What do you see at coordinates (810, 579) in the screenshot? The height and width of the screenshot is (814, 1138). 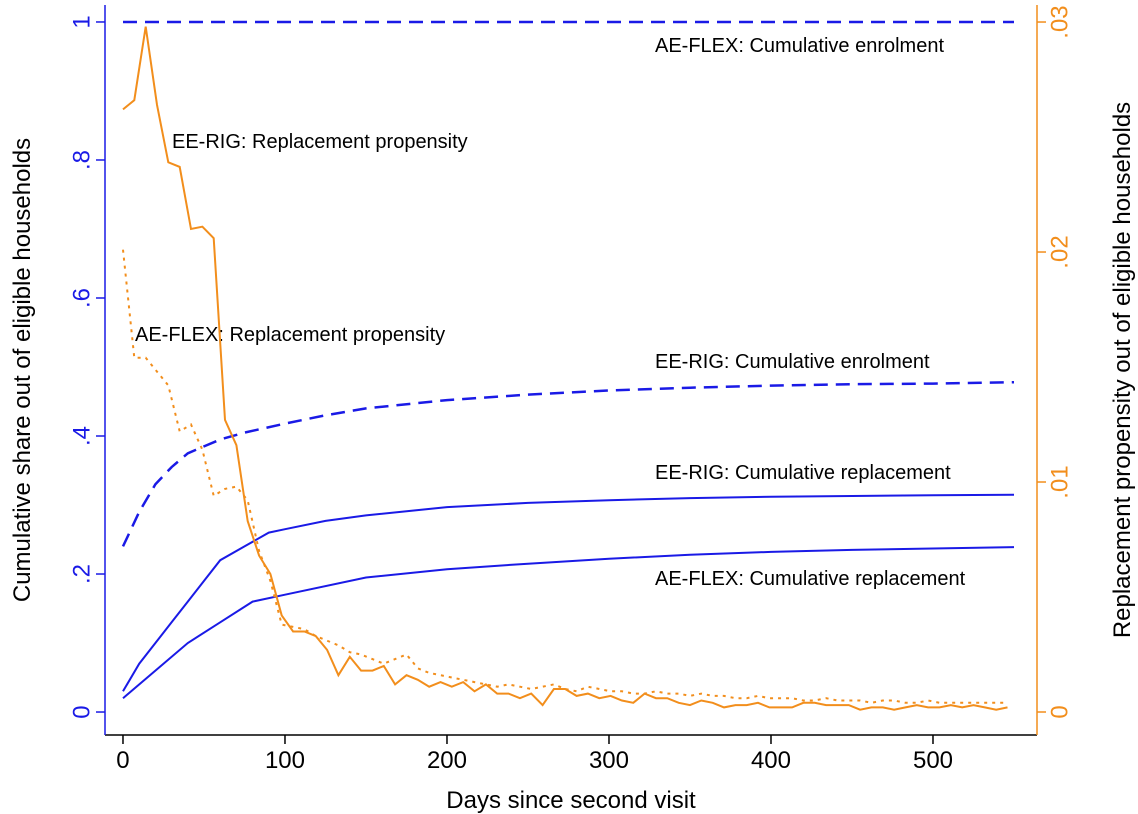 I see `annotation: AE-FLEX: Cumulative replacement` at bounding box center [810, 579].